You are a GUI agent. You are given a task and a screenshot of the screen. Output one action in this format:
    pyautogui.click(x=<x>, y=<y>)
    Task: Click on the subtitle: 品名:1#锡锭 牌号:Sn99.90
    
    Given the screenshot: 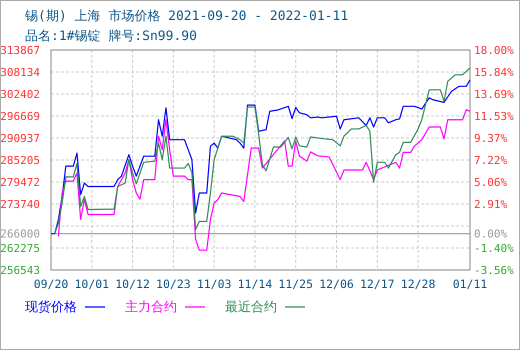 What is the action you would take?
    pyautogui.click(x=111, y=36)
    